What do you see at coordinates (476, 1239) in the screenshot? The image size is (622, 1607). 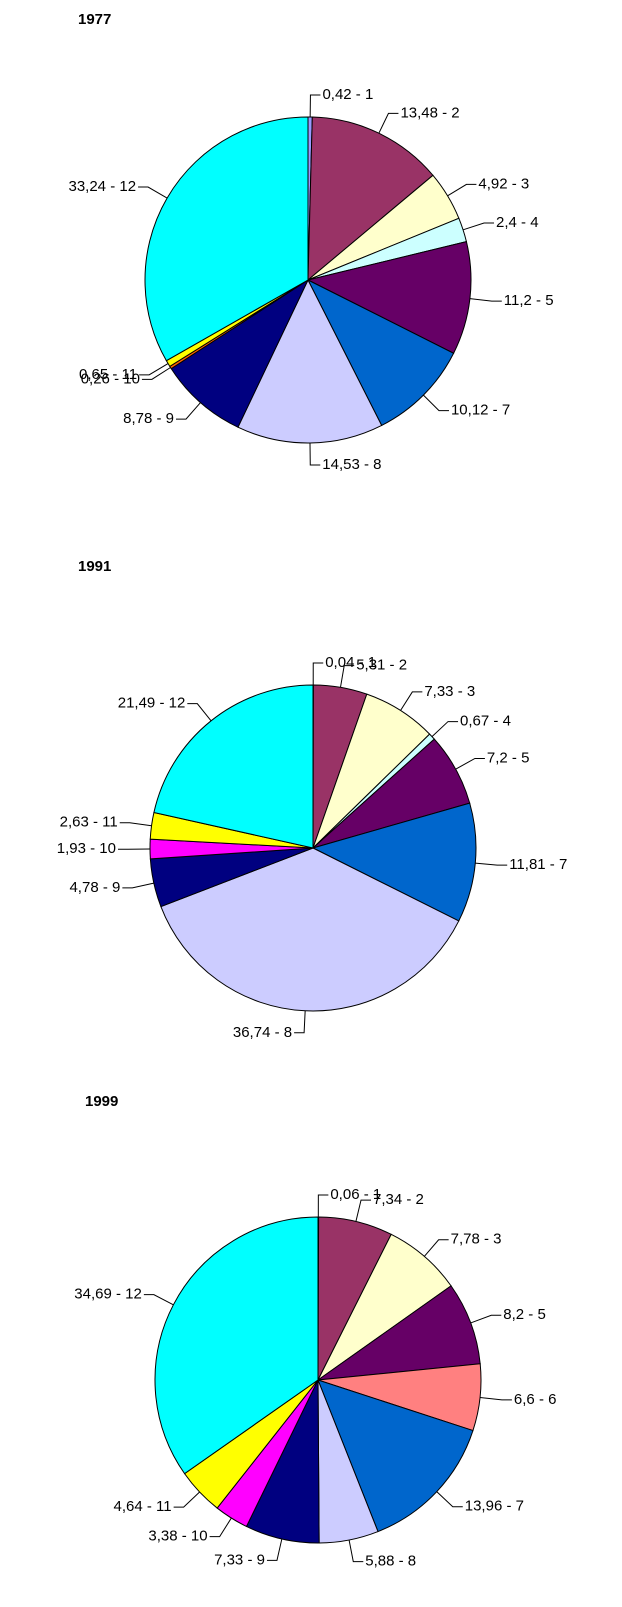 I see `data-label: 7,78 - 3` at bounding box center [476, 1239].